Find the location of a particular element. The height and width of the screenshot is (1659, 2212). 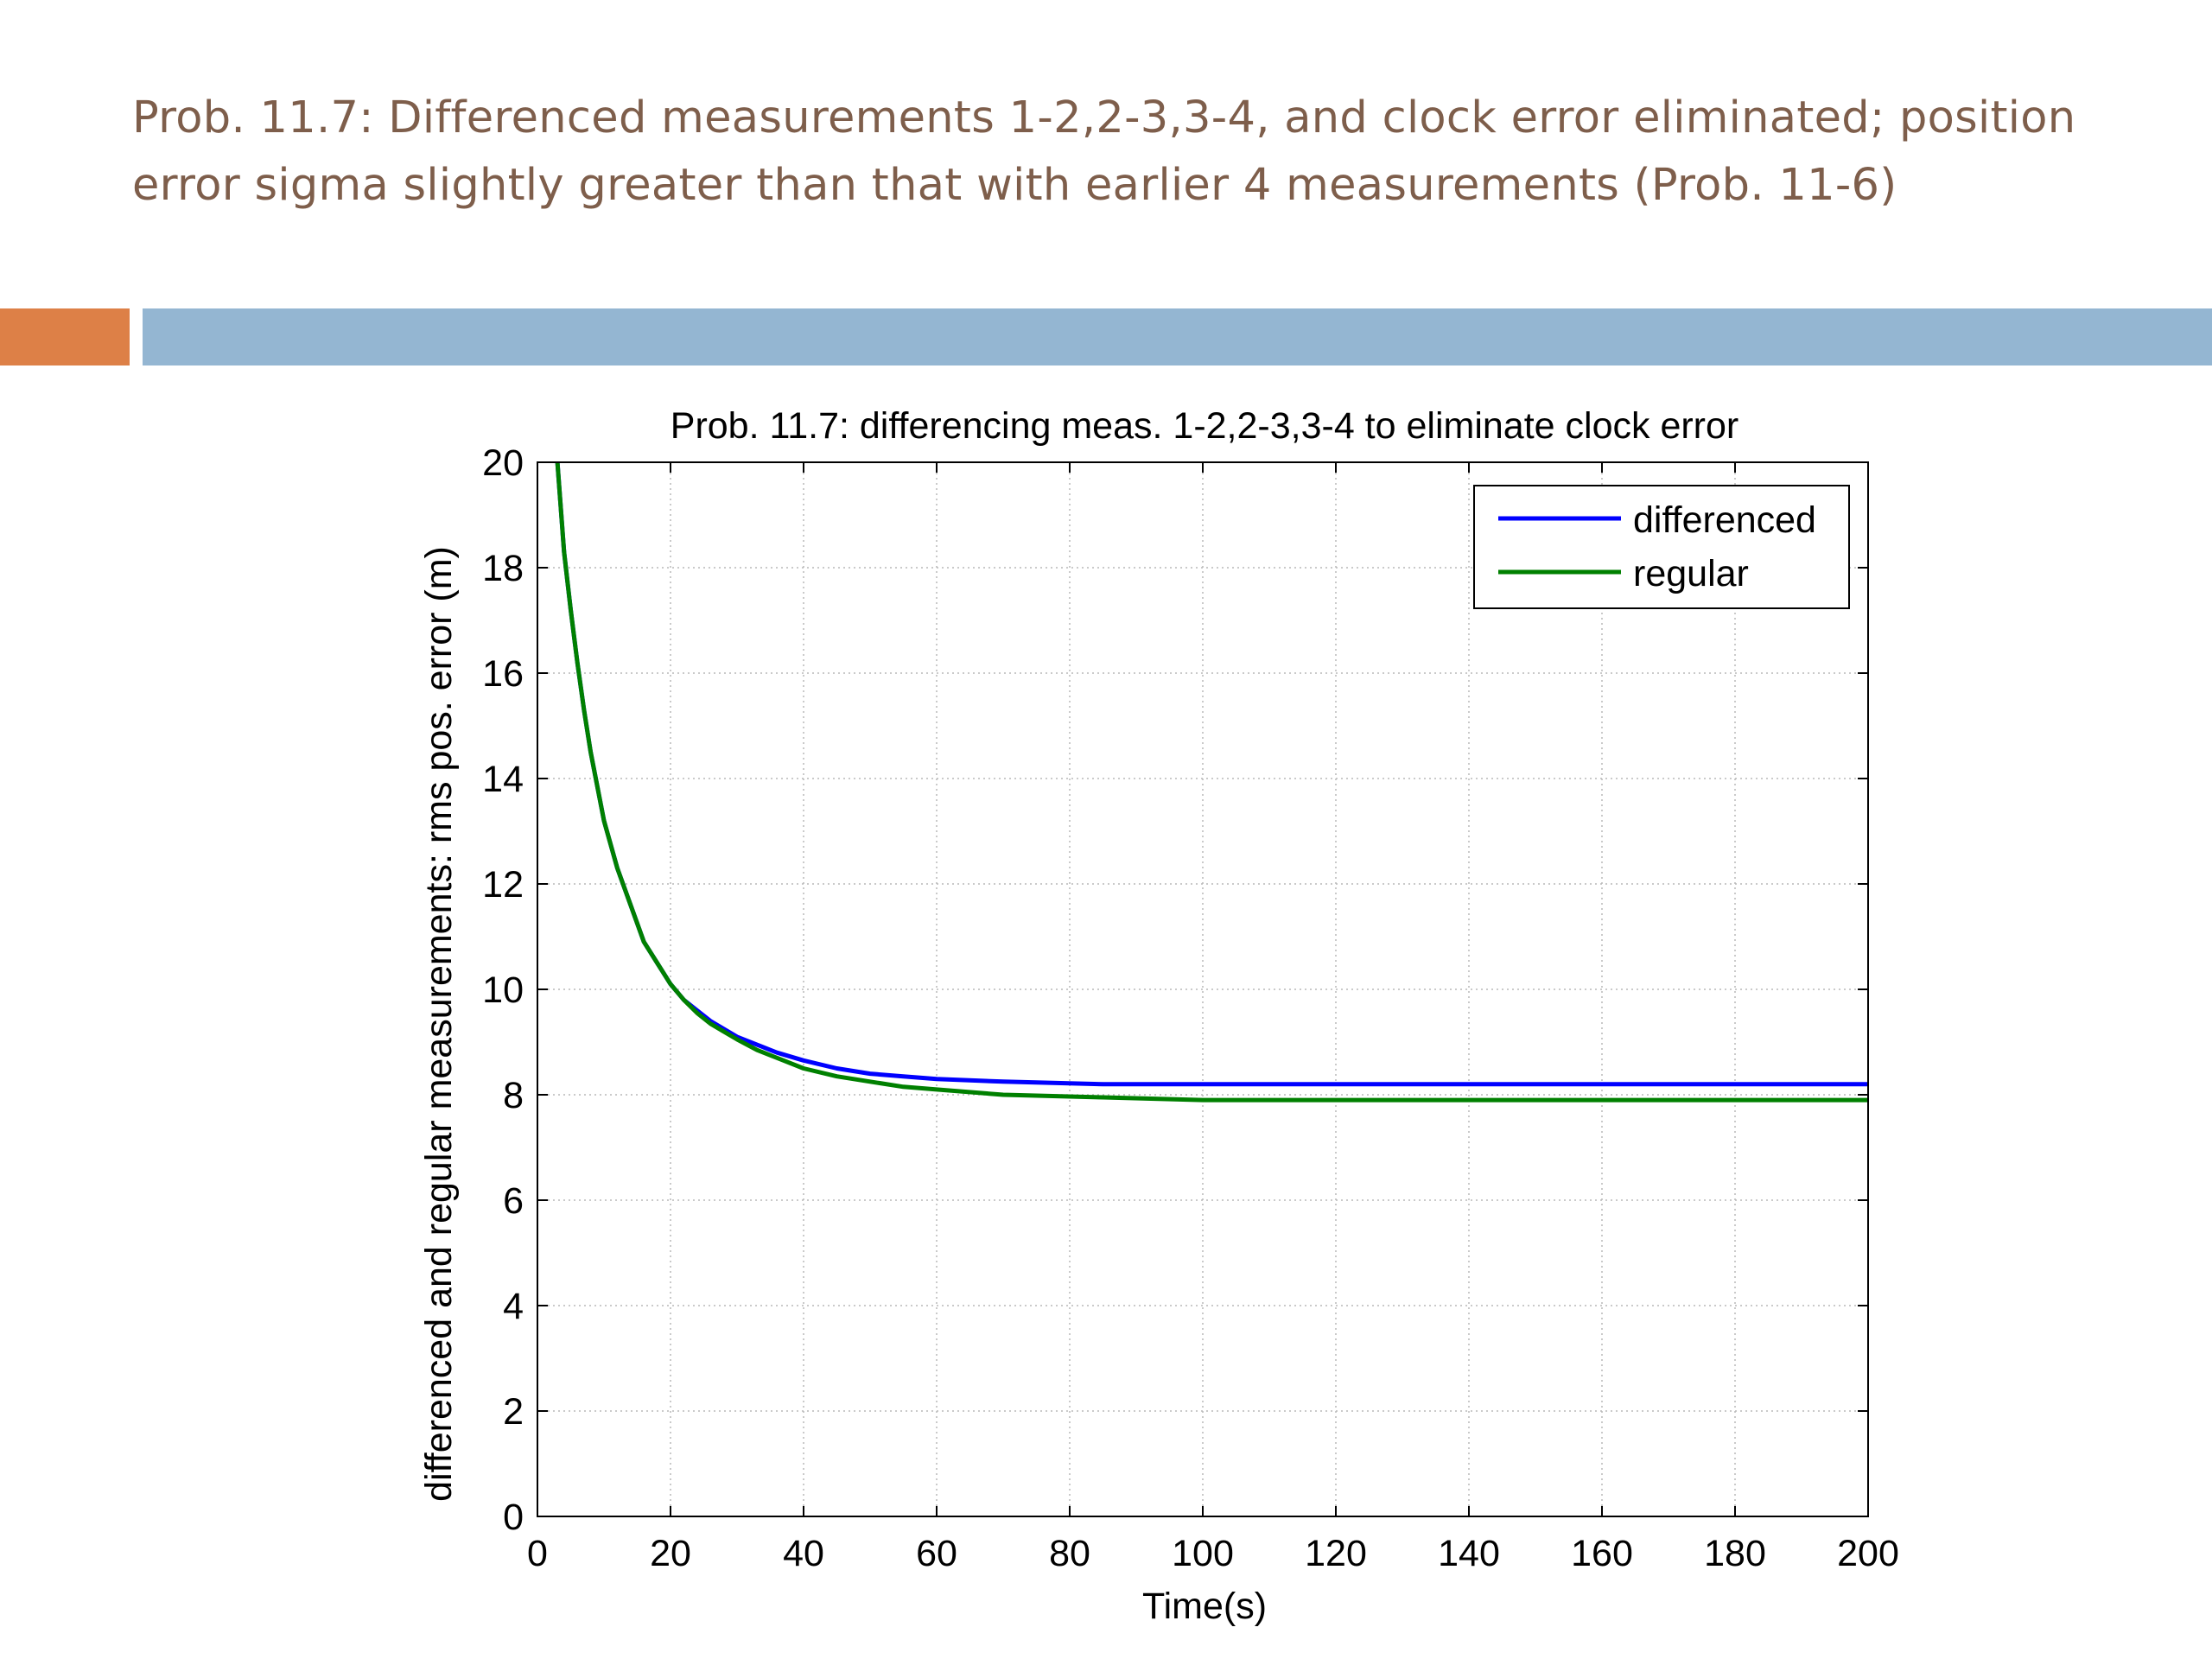

legend-label-differenced: differenced is located at coordinates (1724, 520).